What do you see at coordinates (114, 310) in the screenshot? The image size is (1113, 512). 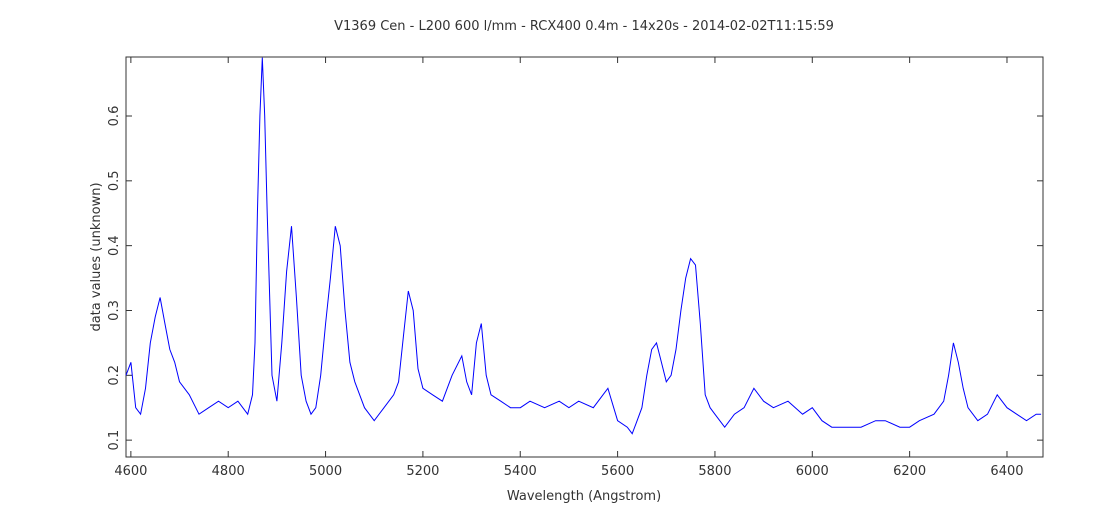 I see `y-tick-label: 0.3` at bounding box center [114, 310].